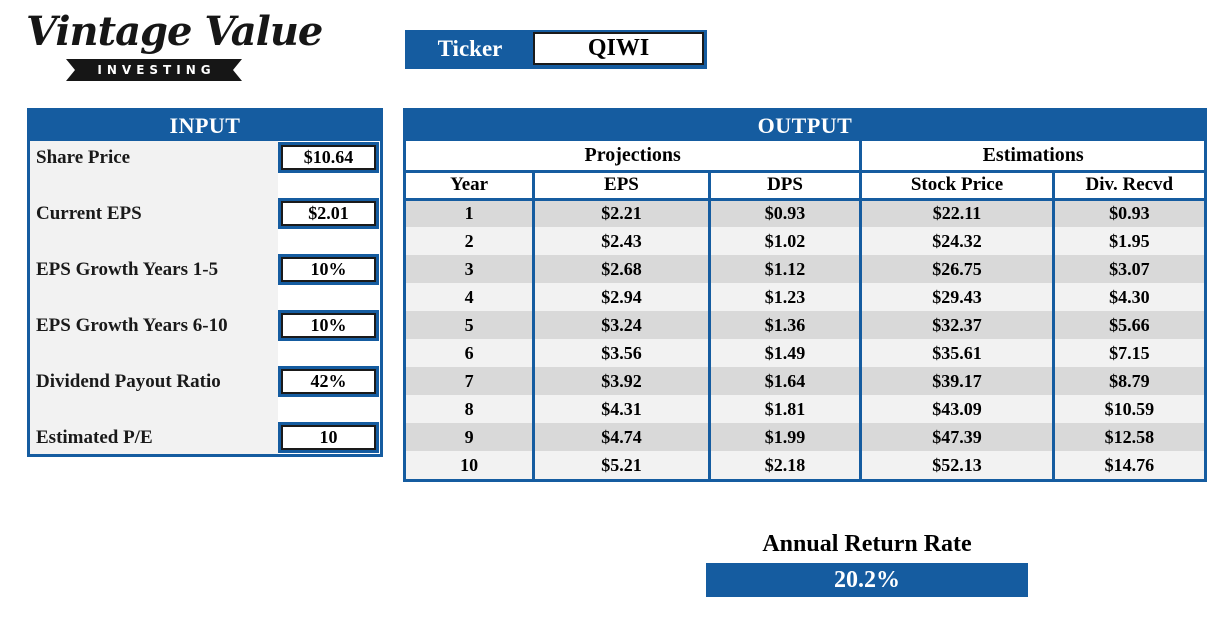 The width and height of the screenshot is (1212, 617). I want to click on output-table-cell: $1.23, so click(786, 297).